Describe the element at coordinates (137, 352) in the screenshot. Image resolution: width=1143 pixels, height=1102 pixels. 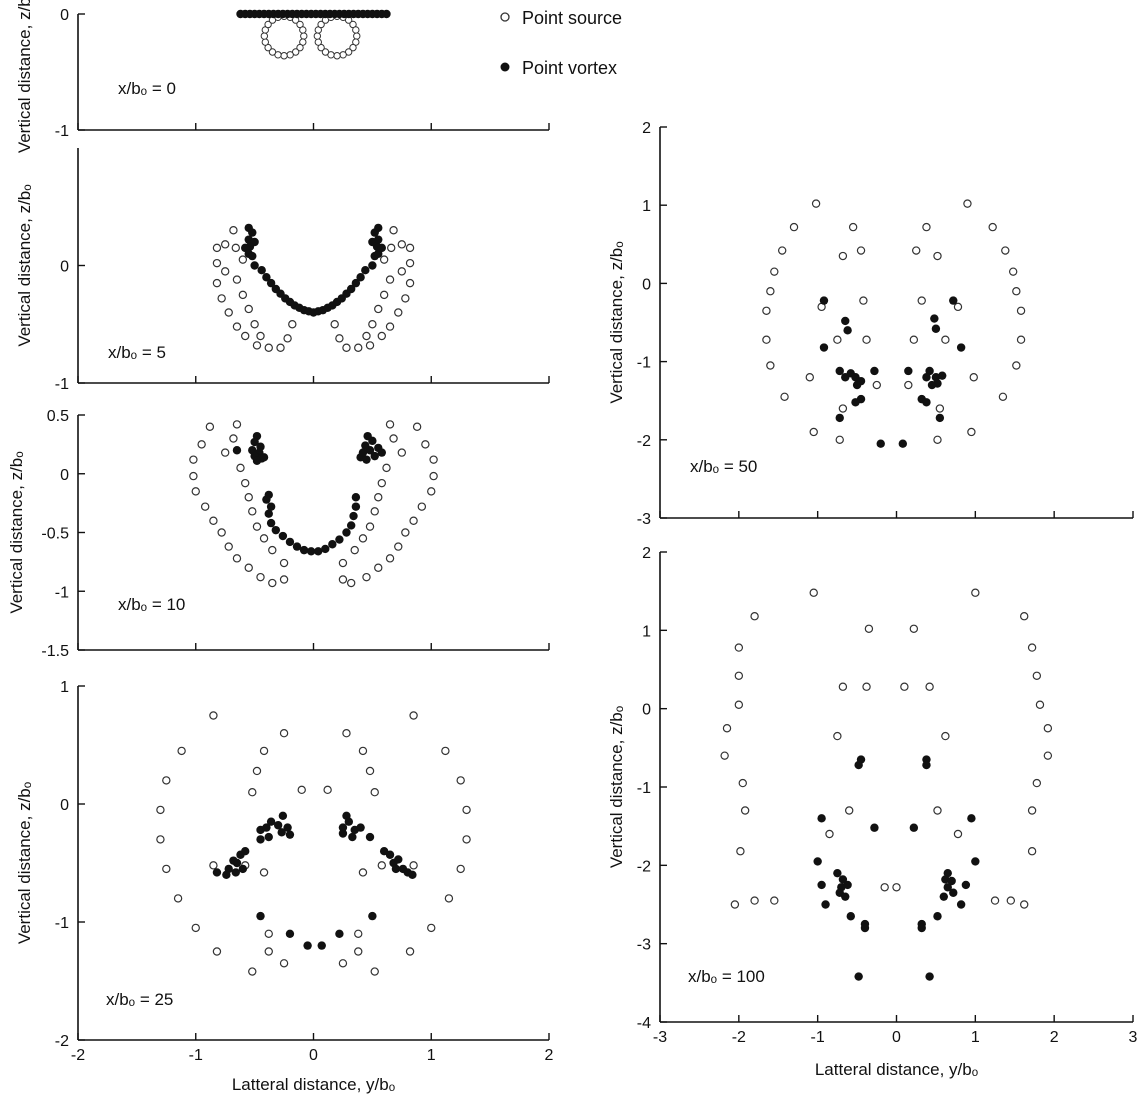
I see `panel-annotation: x/bₒ = 5` at that location.